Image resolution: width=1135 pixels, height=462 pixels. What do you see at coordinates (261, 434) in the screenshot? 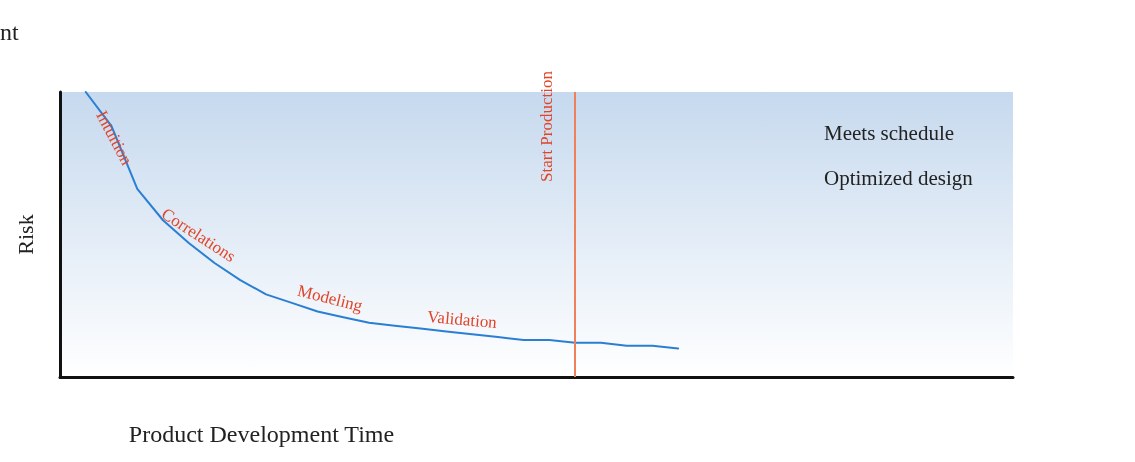
I see `x-axis-title: Product Development Time` at bounding box center [261, 434].